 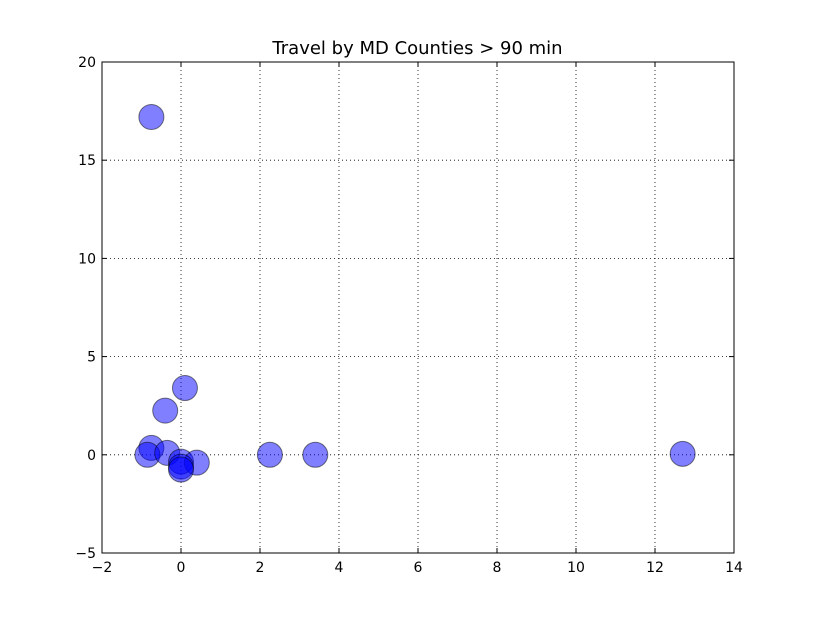 I want to click on y-tick-label: 0, so click(x=91, y=456).